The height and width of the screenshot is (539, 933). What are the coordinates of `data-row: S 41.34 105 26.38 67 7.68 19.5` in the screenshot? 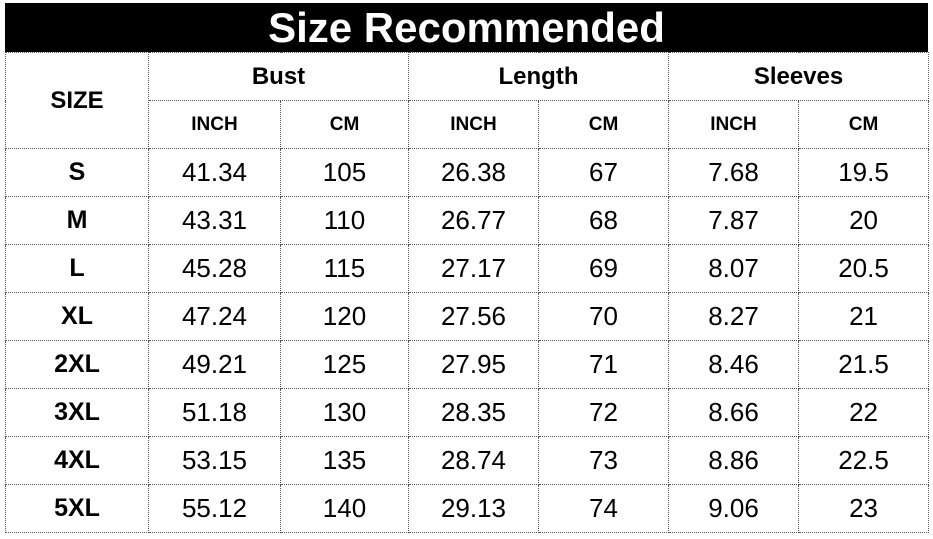 It's located at (467, 172).